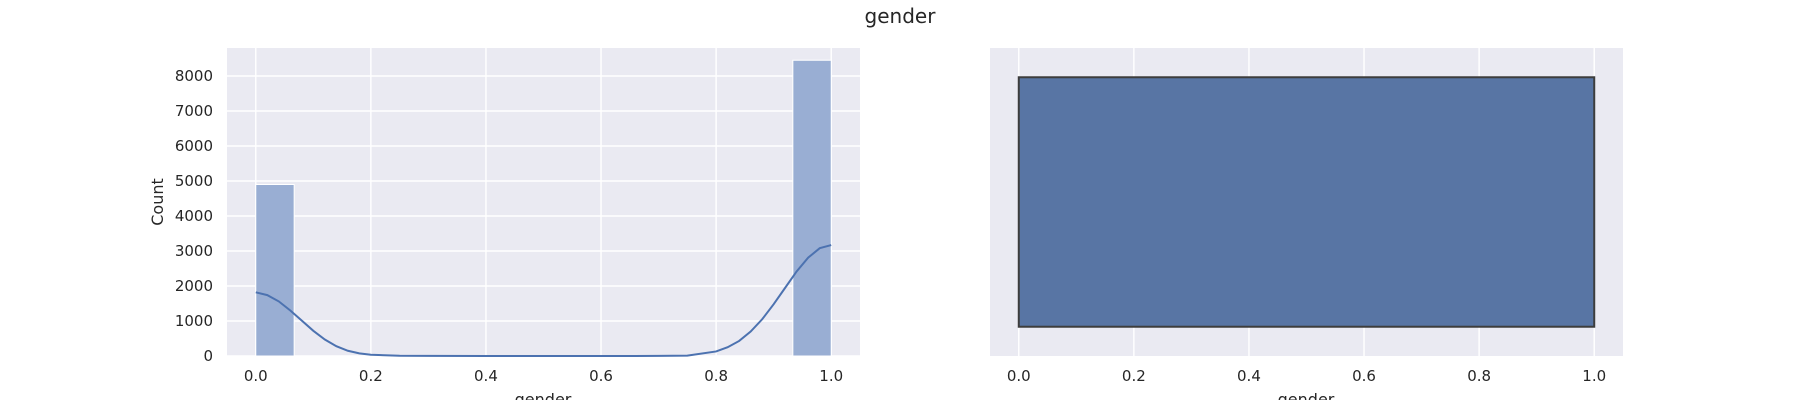 This screenshot has width=1800, height=400. What do you see at coordinates (1306, 376) in the screenshot?
I see `boxplot-x-tick-labels: 0.0 0.2 0.4 0.6 0.8 1.0` at bounding box center [1306, 376].